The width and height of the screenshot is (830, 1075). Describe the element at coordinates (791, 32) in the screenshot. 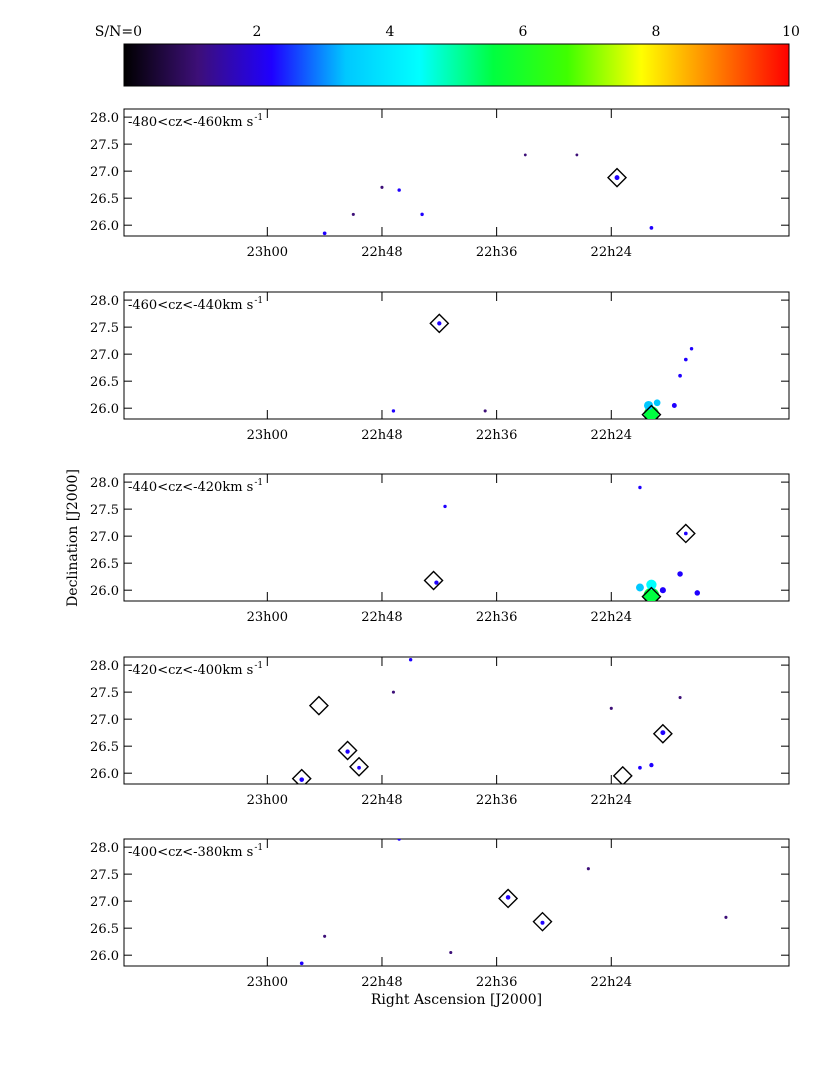

I see `colorbar-tick-label: 10` at that location.